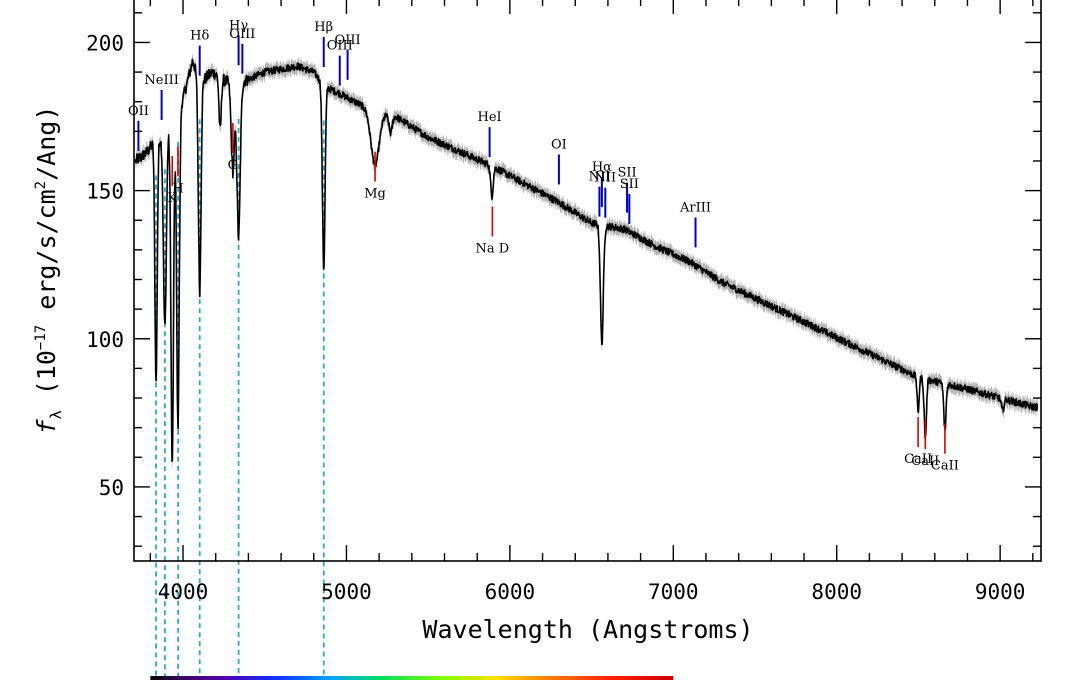 This screenshot has width=1072, height=680. What do you see at coordinates (233, 165) in the screenshot?
I see `absorption-line-label: G` at bounding box center [233, 165].